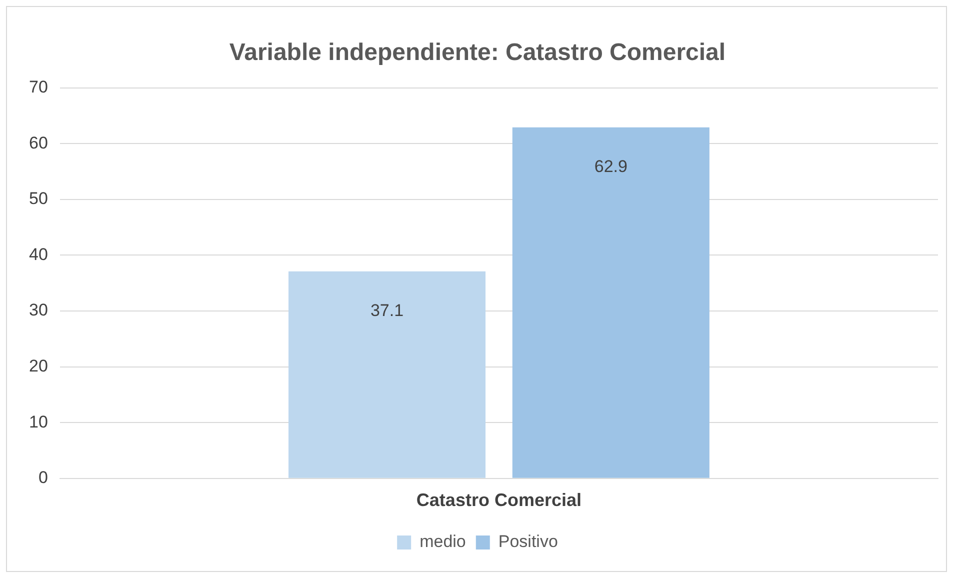  Describe the element at coordinates (387, 310) in the screenshot. I see `data-label: 37.1` at that location.